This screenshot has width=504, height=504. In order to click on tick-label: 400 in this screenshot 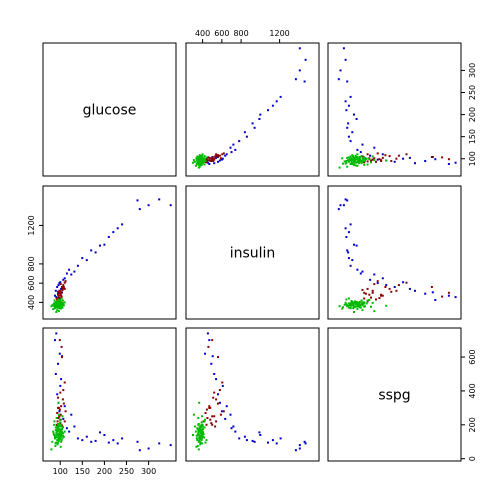, I will do `click(31, 302)`.